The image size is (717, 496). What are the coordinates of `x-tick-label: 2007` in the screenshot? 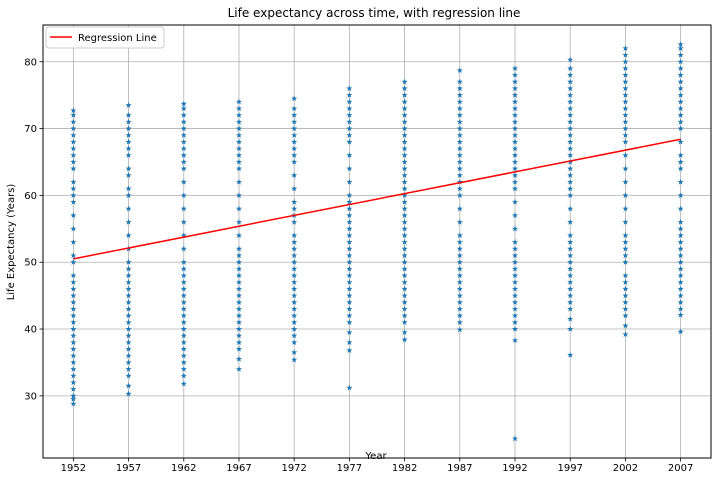 It's located at (680, 468).